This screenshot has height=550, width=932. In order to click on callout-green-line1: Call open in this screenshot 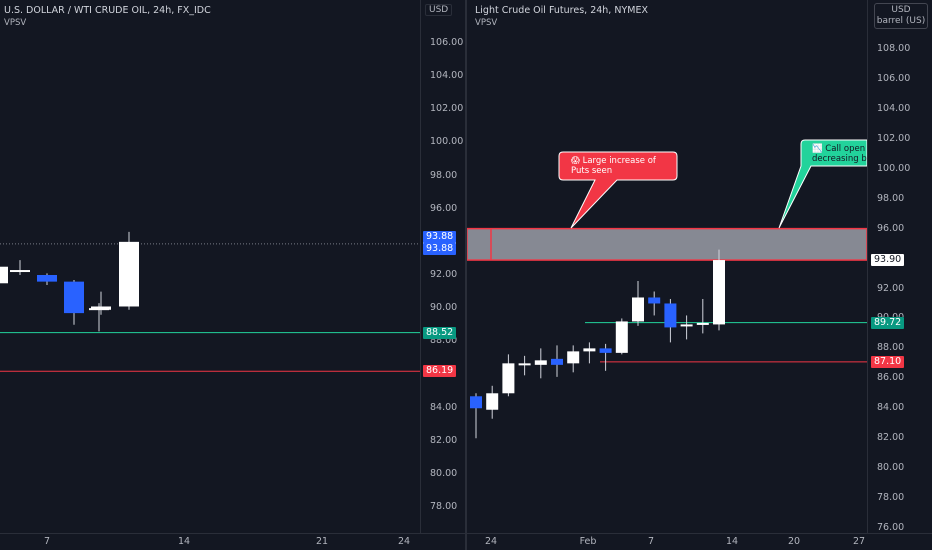, I will do `click(845, 149)`.